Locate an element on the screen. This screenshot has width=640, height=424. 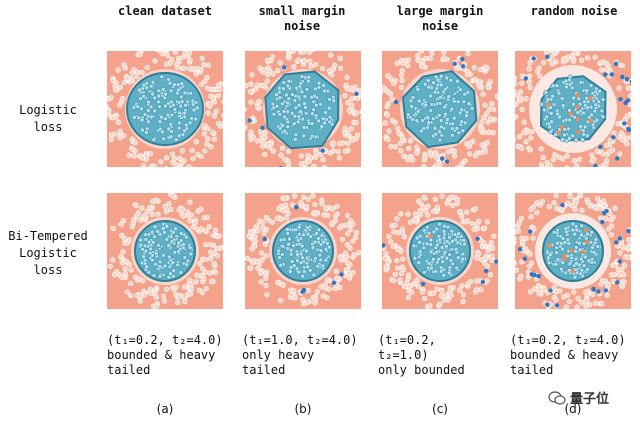
panel-logistic-clean is located at coordinates (165, 109).